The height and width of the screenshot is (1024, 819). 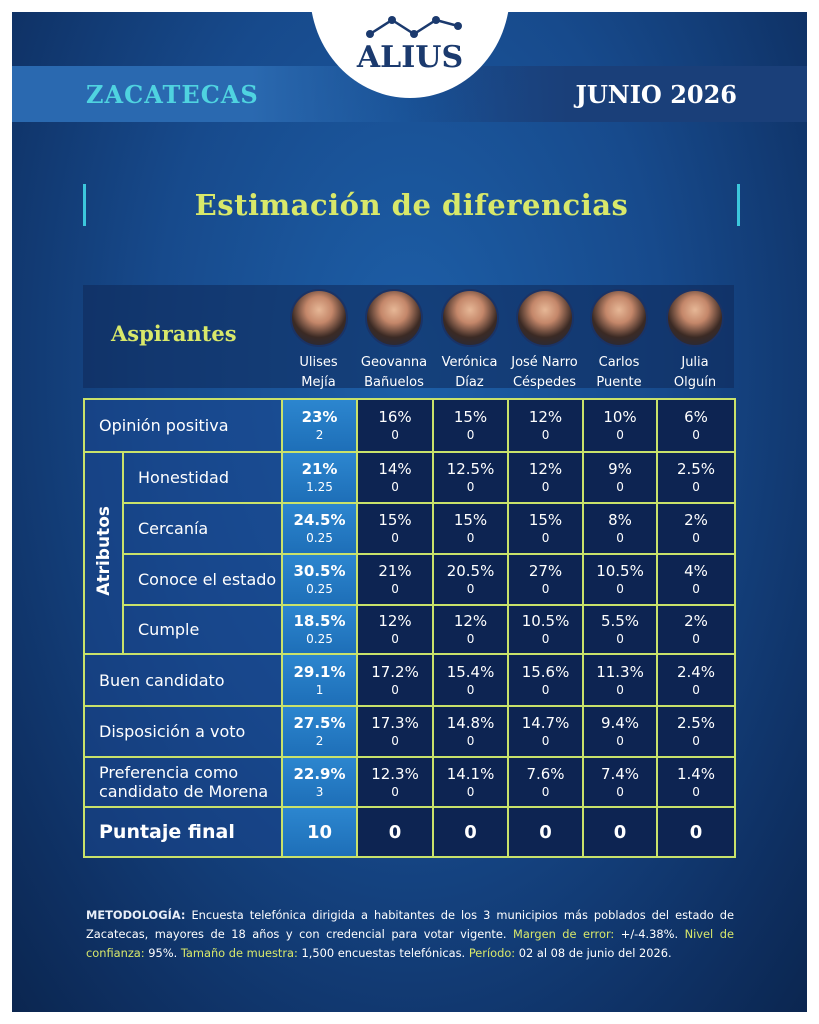 What do you see at coordinates (649, 934) in the screenshot?
I see `footnote-text: +/-4.38%.` at bounding box center [649, 934].